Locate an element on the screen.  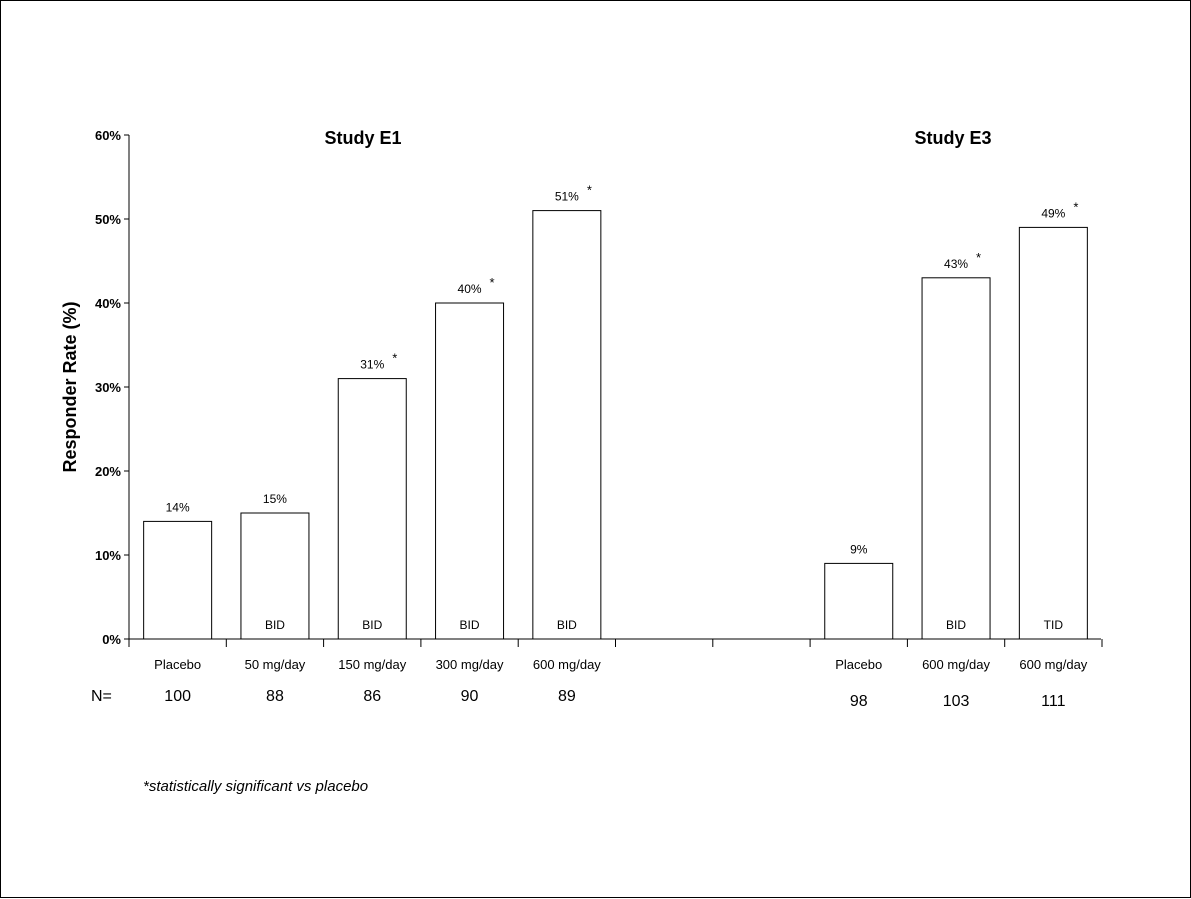
y-tick-label: 10% is located at coordinates (108, 555).